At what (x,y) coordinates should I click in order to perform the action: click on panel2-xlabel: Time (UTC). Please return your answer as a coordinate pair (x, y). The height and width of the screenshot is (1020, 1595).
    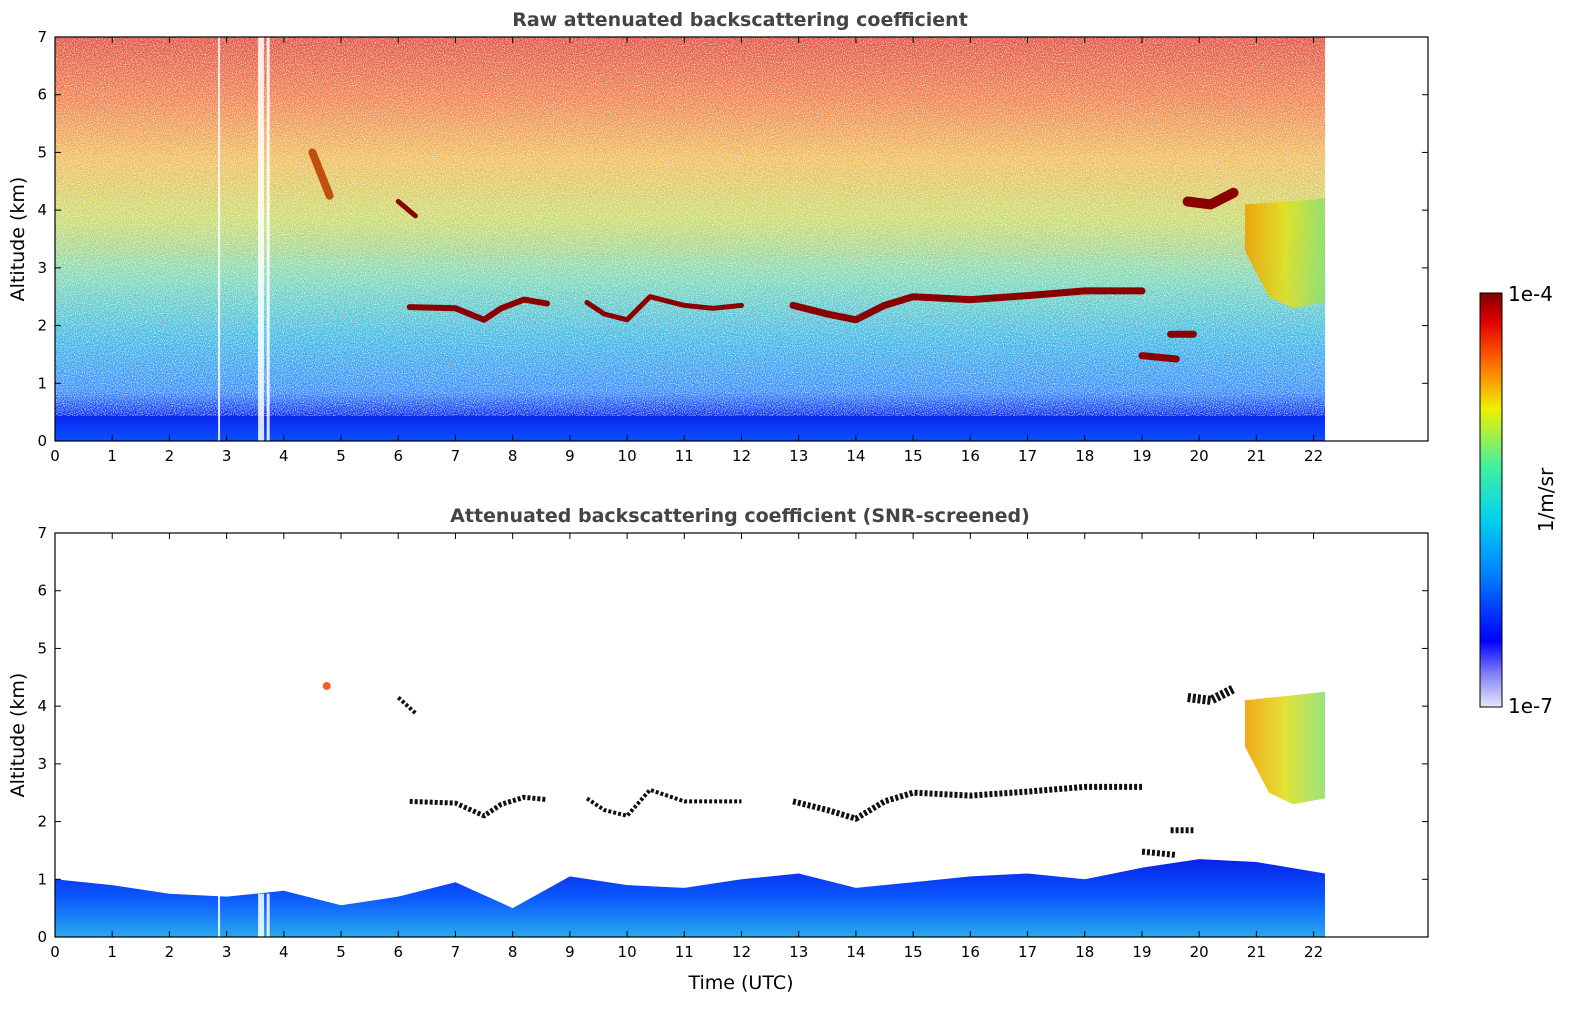
    Looking at the image, I should click on (740, 983).